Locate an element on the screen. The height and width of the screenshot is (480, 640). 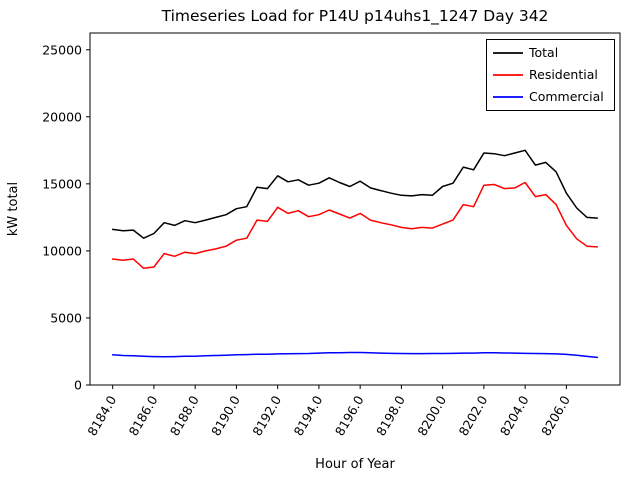
svg-text: 15000 is located at coordinates (62, 183).